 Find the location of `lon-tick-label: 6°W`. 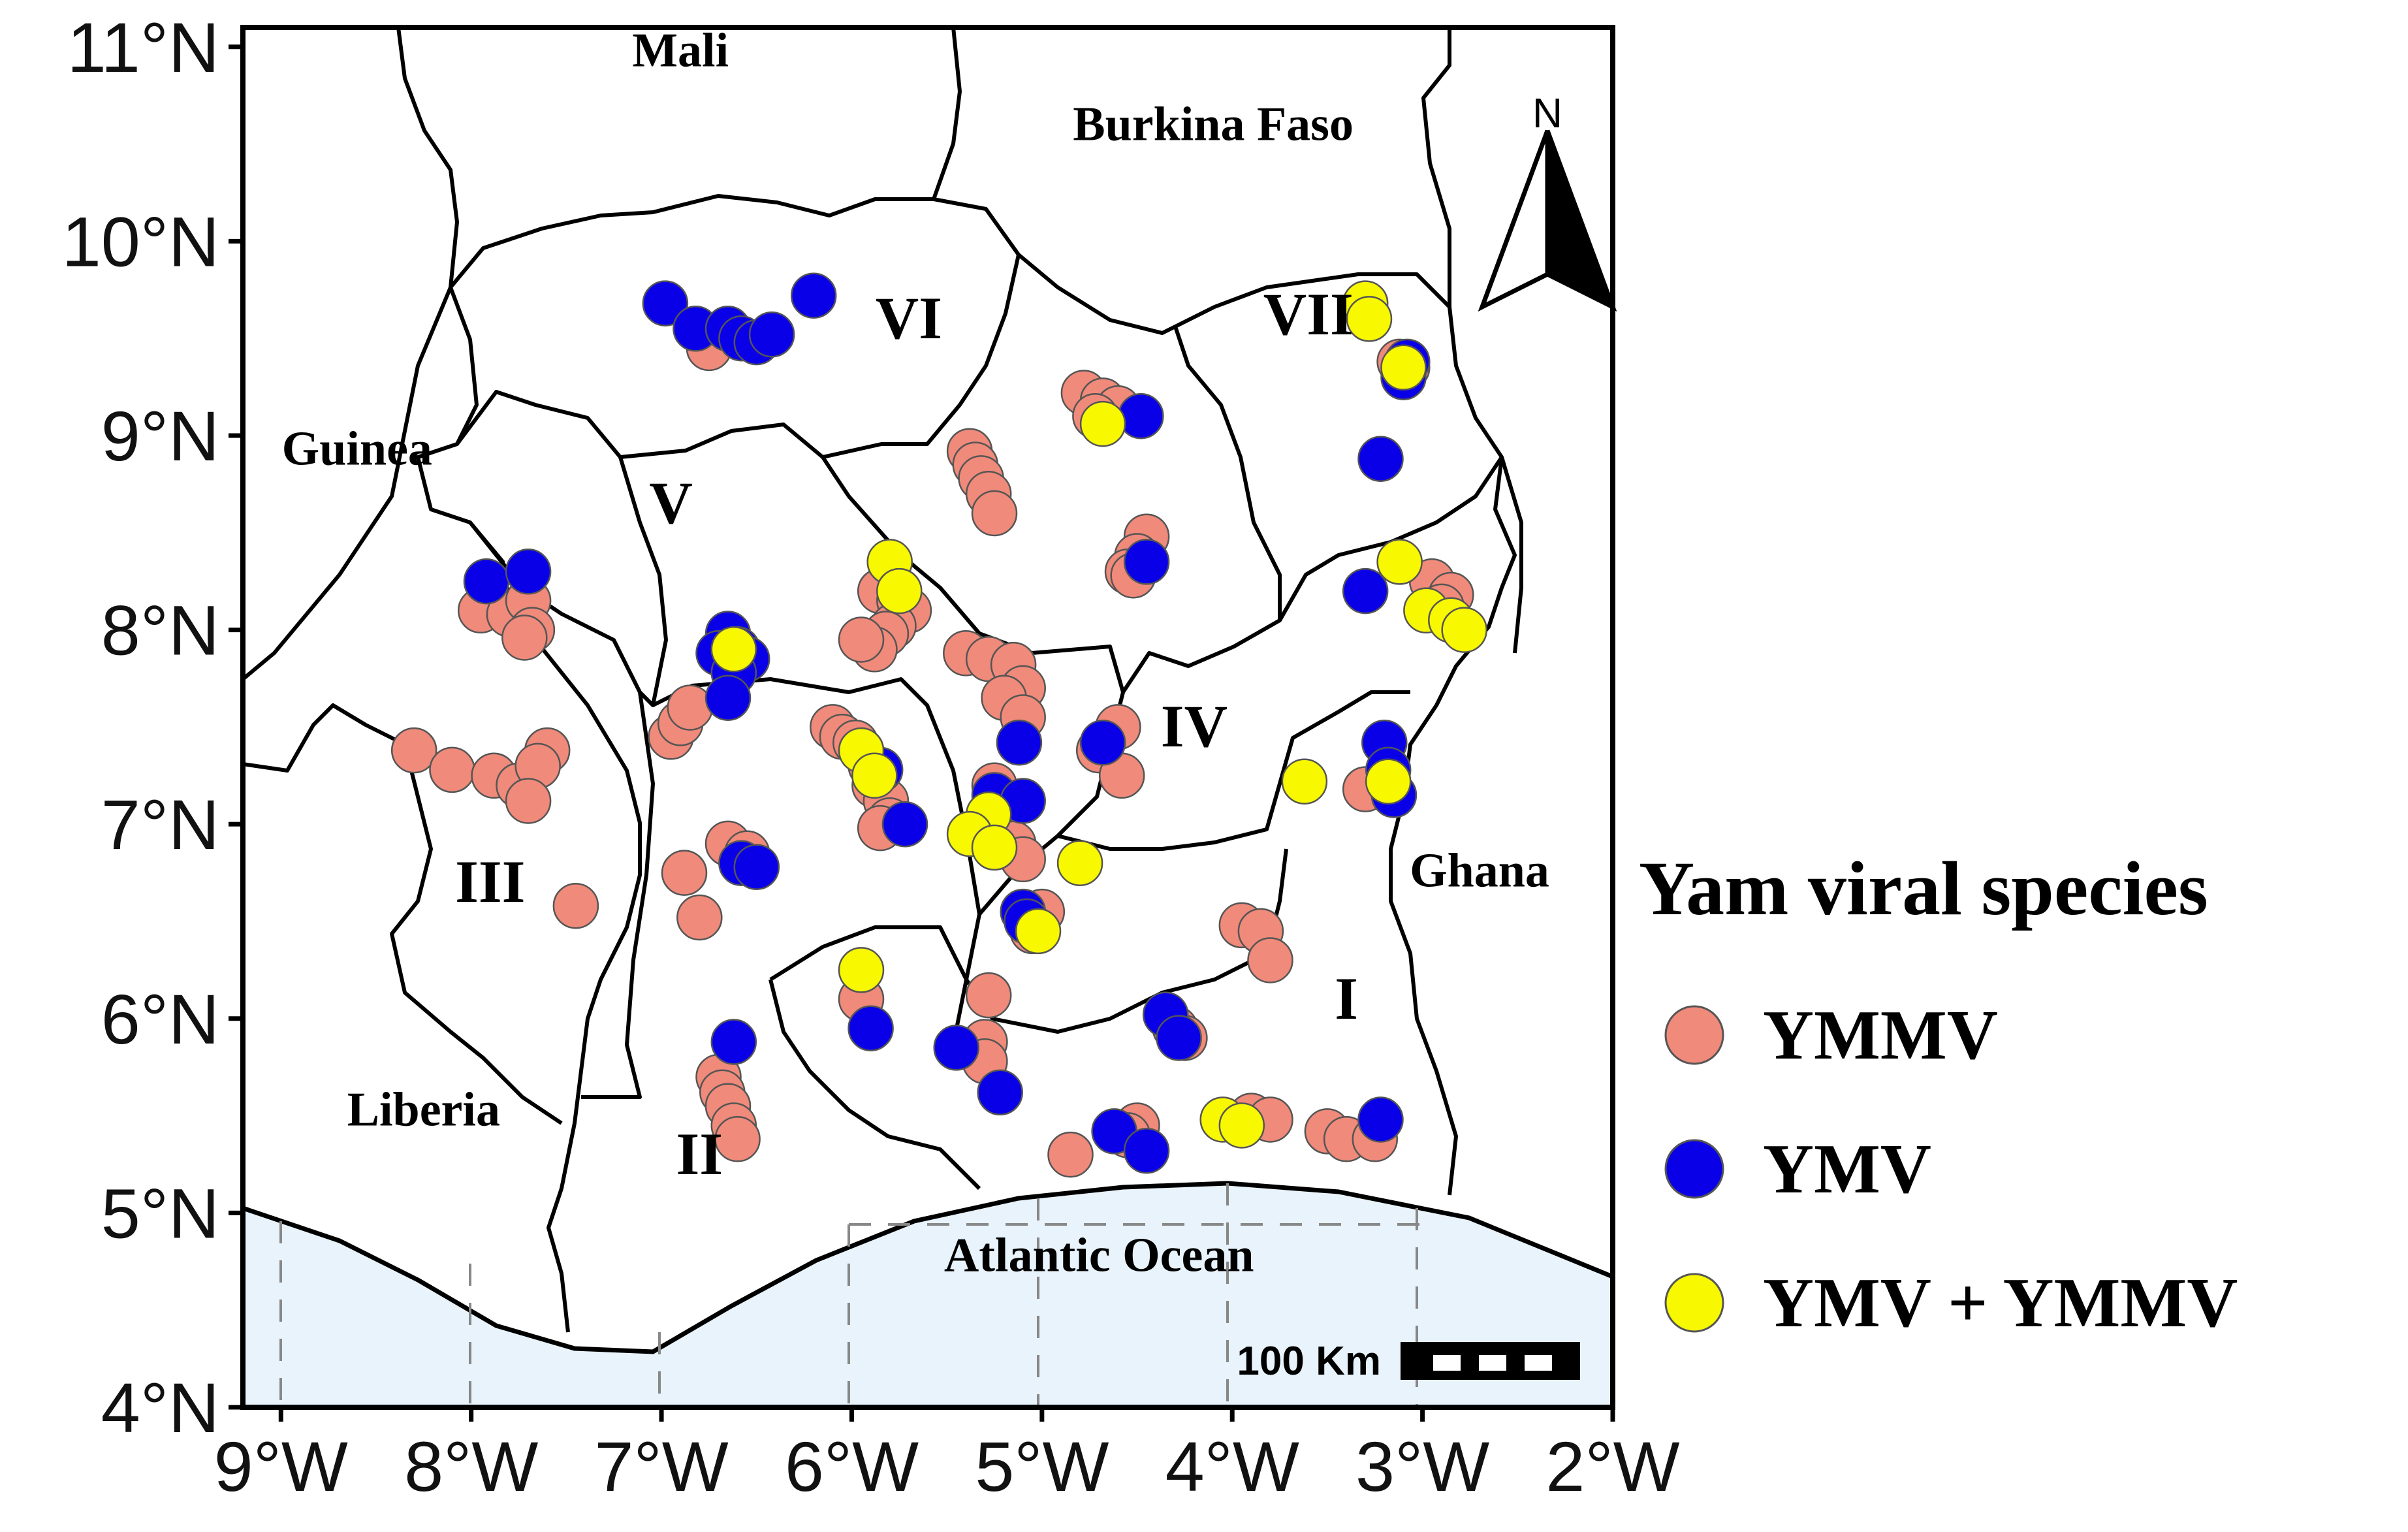

lon-tick-label: 6°W is located at coordinates (852, 1466).